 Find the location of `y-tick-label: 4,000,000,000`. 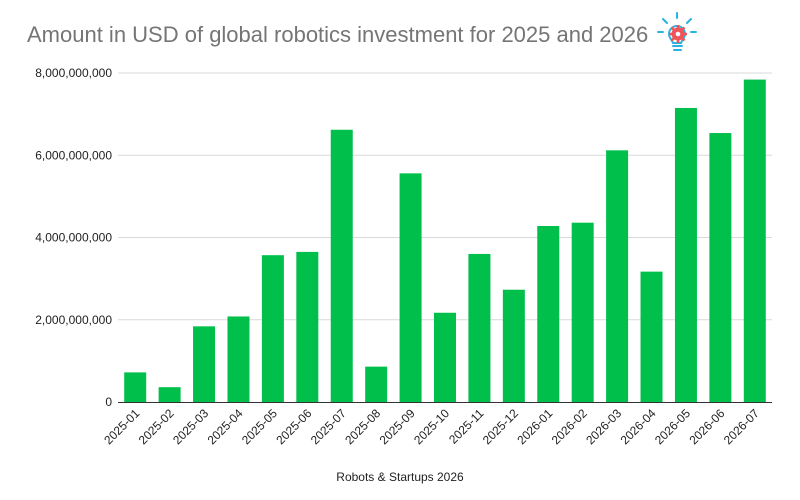

y-tick-label: 4,000,000,000 is located at coordinates (73, 238).